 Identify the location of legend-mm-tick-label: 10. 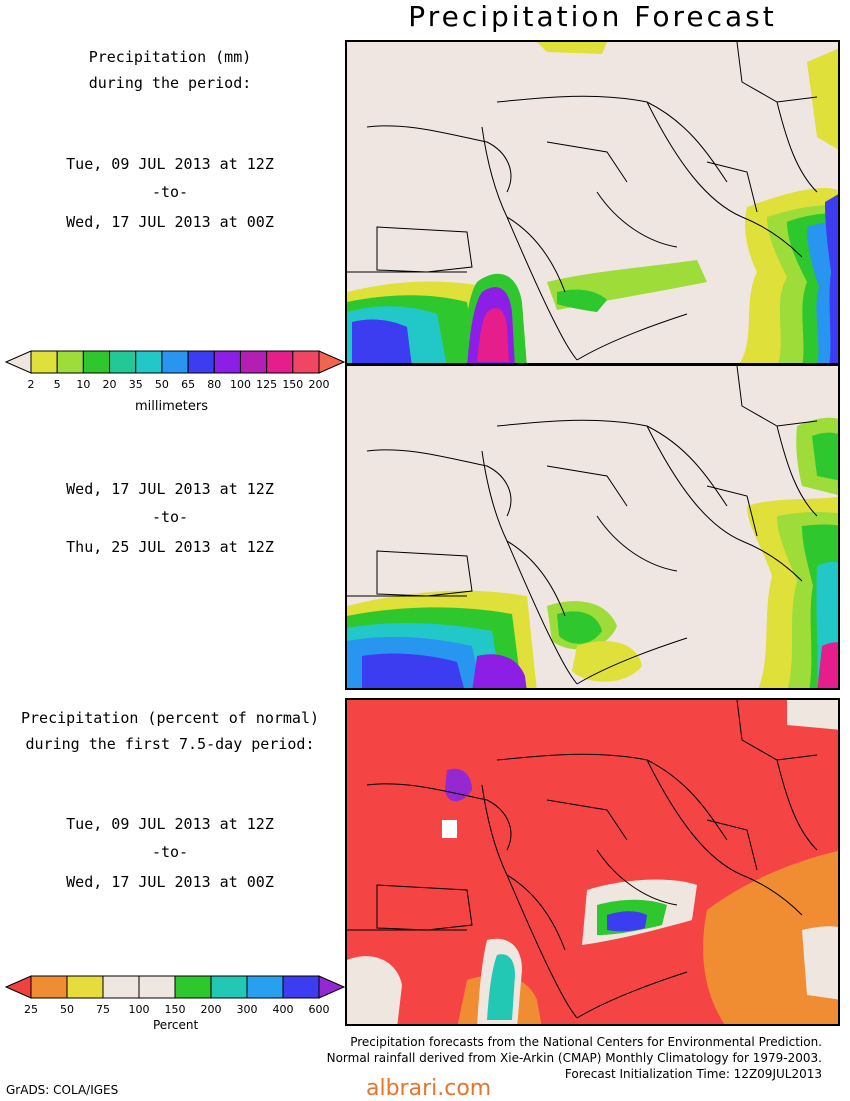
(83, 384).